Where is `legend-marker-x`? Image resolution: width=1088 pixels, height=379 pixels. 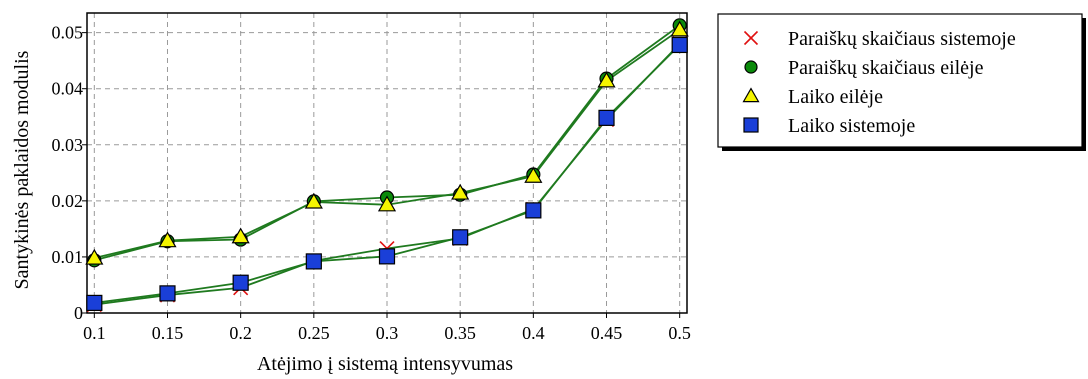
legend-marker-x is located at coordinates (751, 38).